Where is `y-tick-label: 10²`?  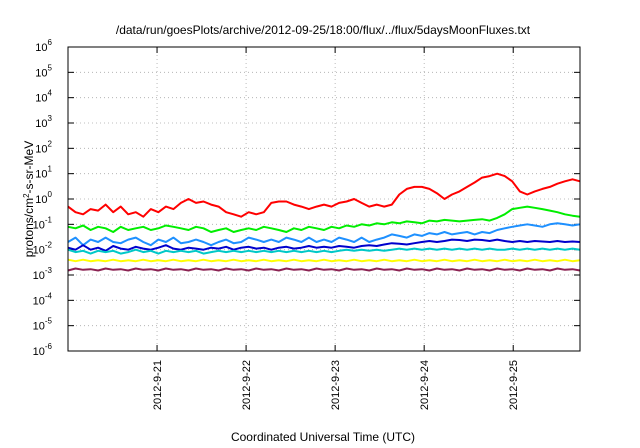
y-tick-label: 10² is located at coordinates (43, 147).